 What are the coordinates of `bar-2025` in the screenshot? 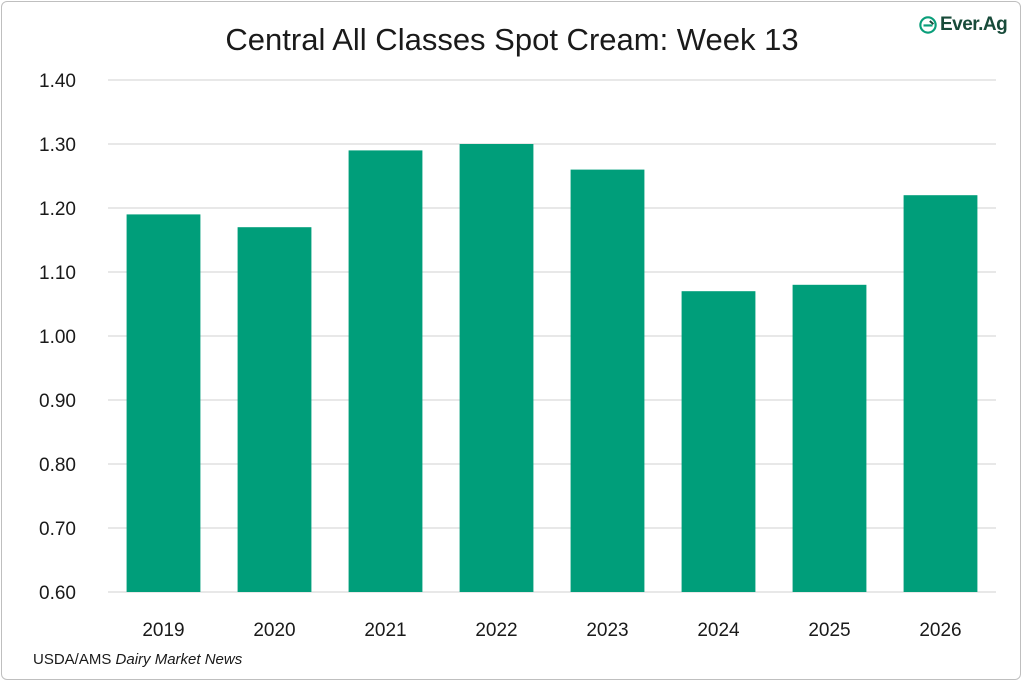 It's located at (829, 438).